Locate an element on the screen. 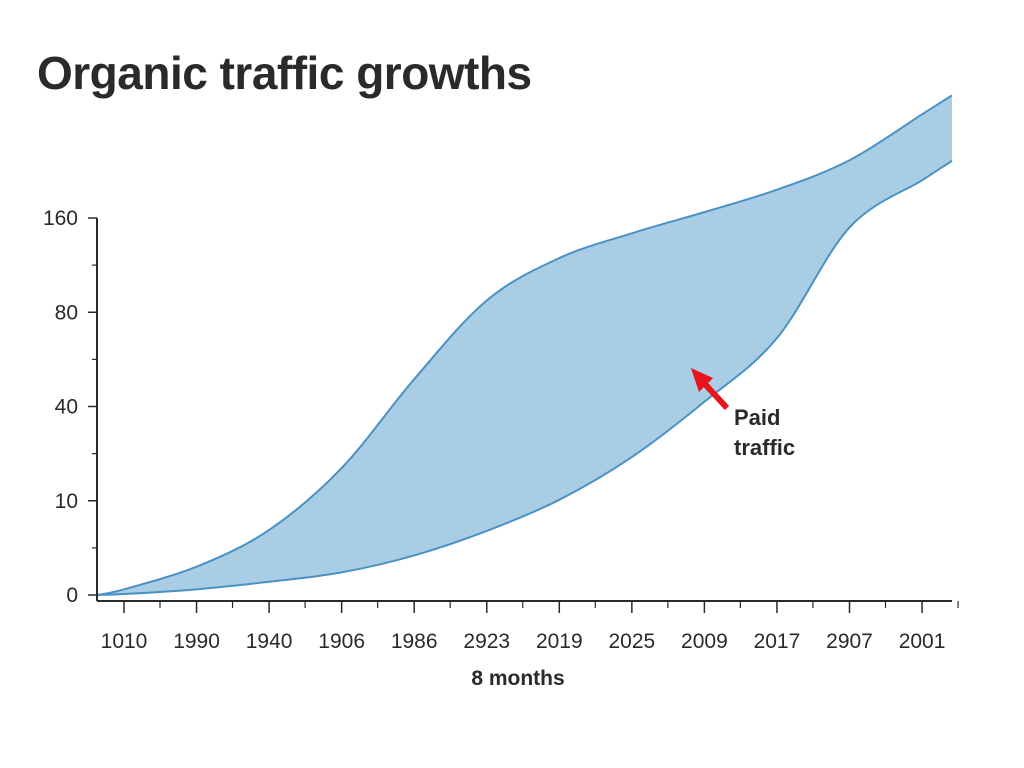  annotation-text-line1: Paid is located at coordinates (757, 417).